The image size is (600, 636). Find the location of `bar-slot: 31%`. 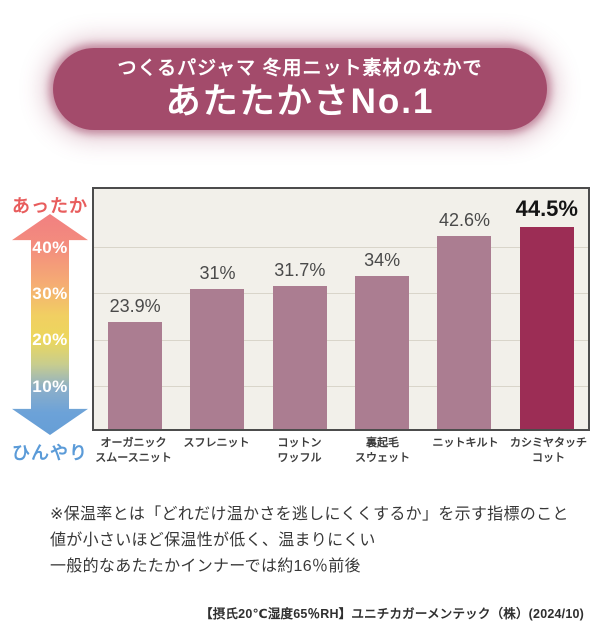

bar-slot: 31% is located at coordinates (217, 309).